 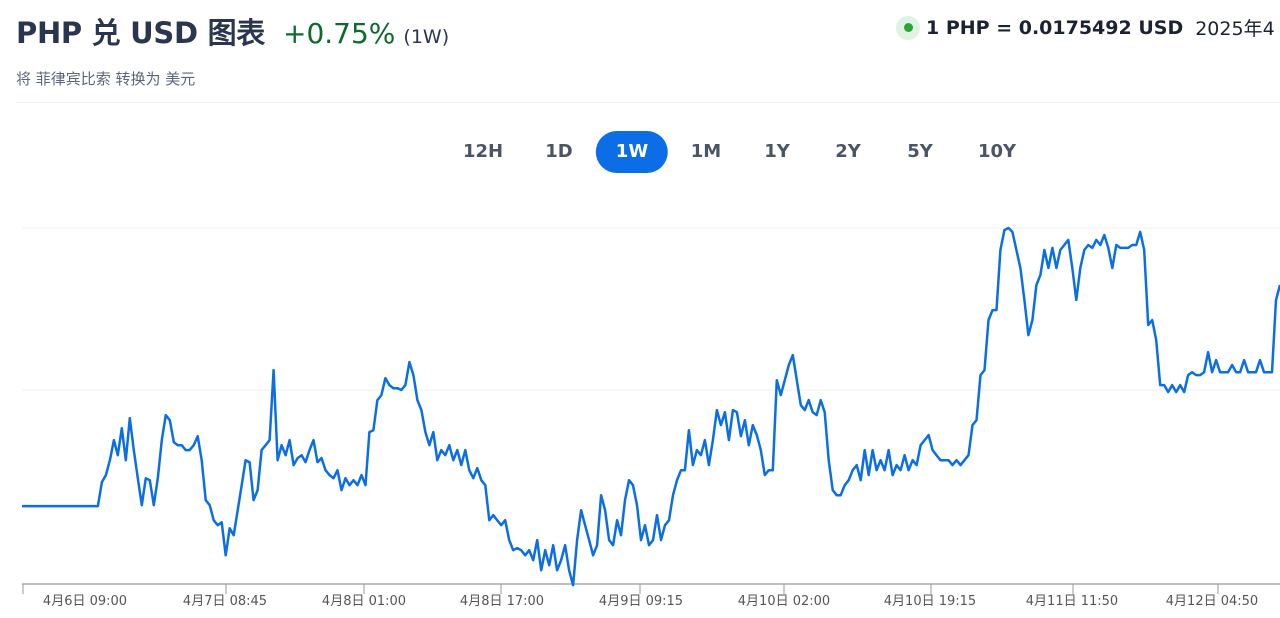 I want to click on live-rate: 1 PHP = 0.0175492 USD 2025年4, so click(x=1085, y=27).